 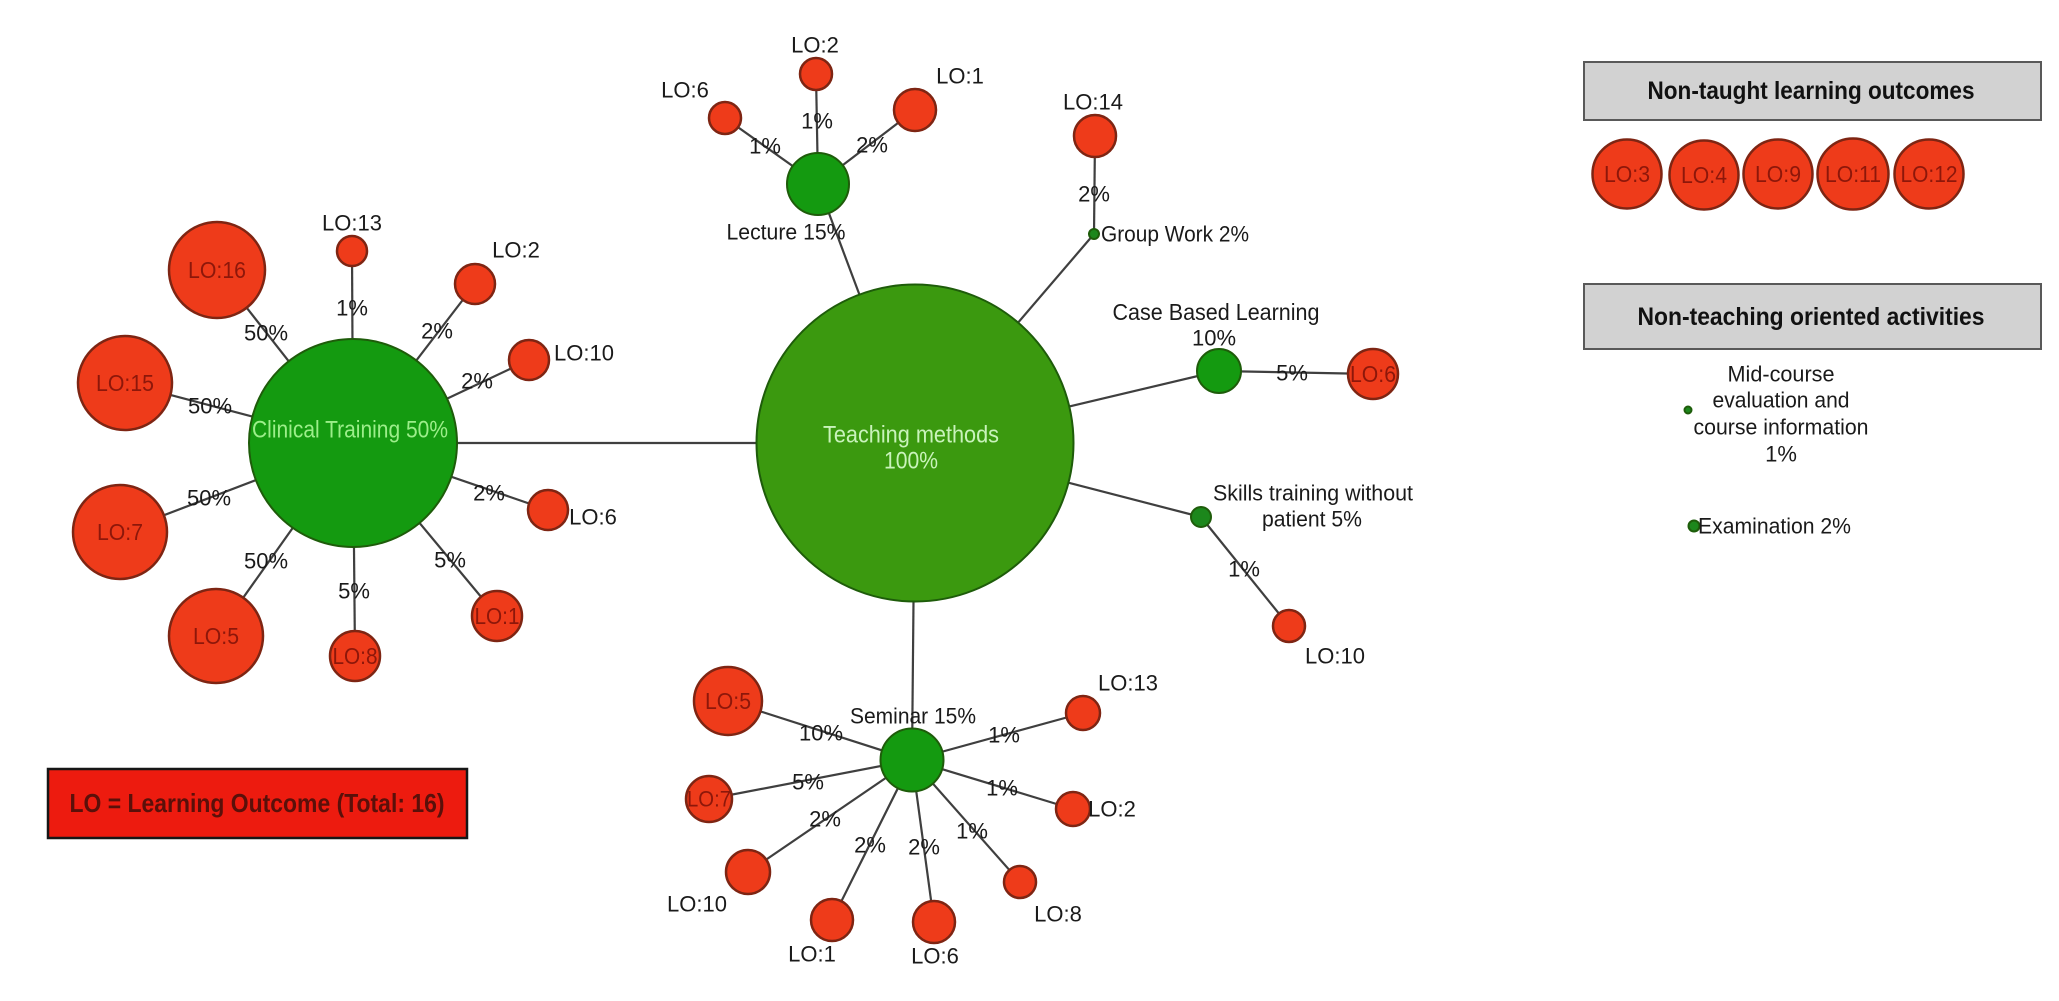 What do you see at coordinates (257, 803) in the screenshot?
I see `svg-text:LO = Learning Outcome (Total:: LO = Learning Outcome (Total: 16)` at bounding box center [257, 803].